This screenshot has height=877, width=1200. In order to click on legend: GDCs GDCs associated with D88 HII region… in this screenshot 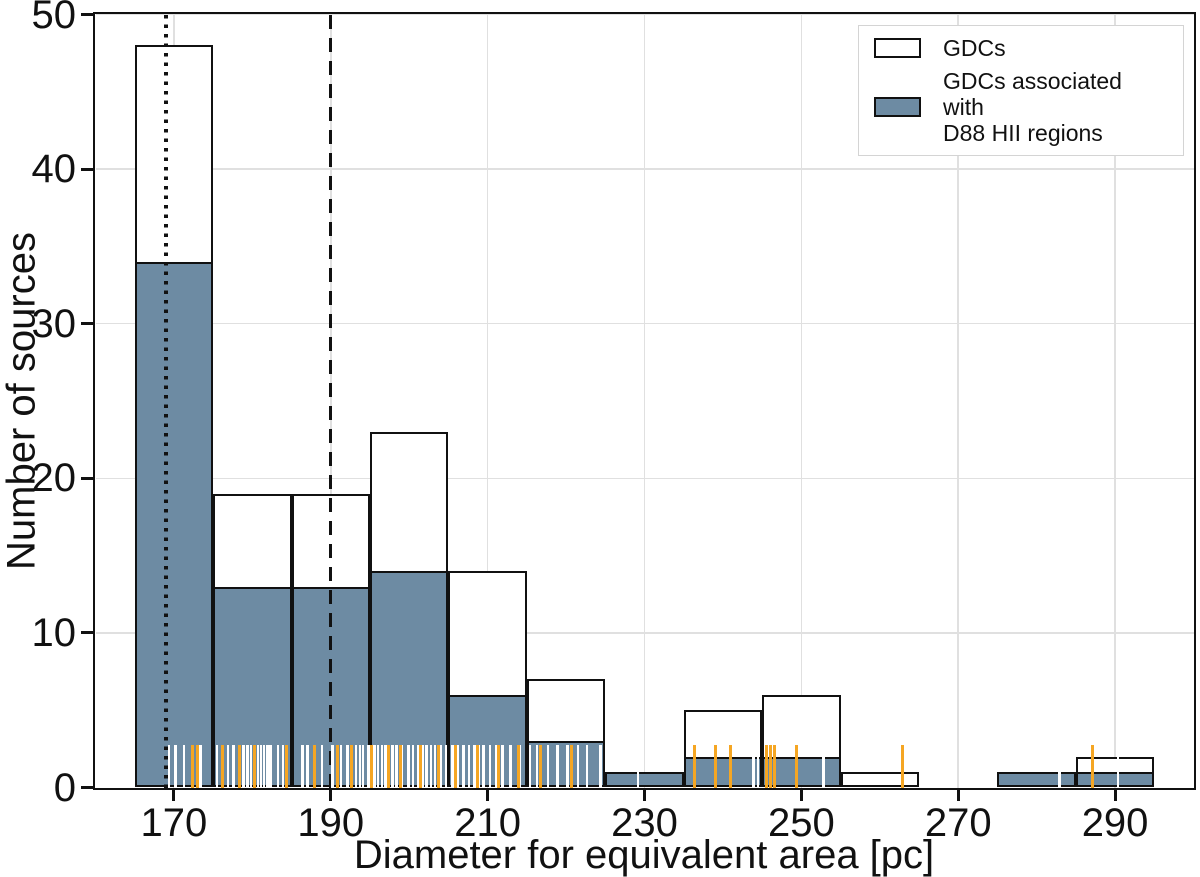, I will do `click(1021, 90)`.